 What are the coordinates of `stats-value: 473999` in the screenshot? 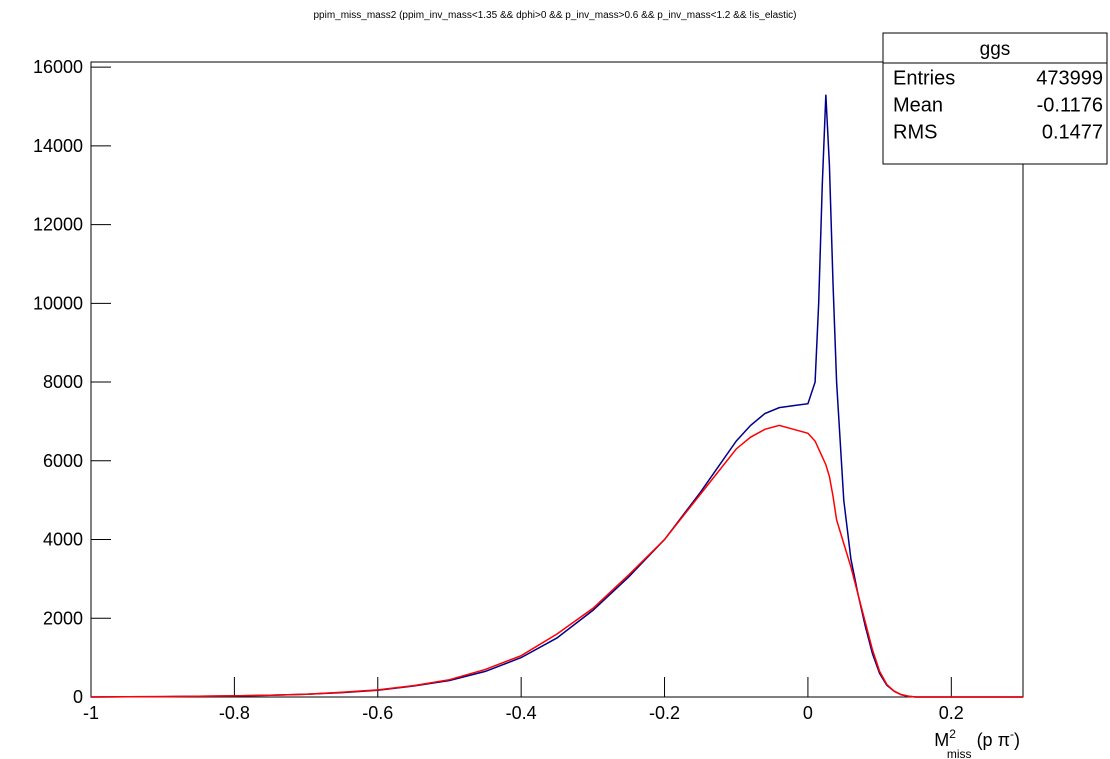 It's located at (1069, 79).